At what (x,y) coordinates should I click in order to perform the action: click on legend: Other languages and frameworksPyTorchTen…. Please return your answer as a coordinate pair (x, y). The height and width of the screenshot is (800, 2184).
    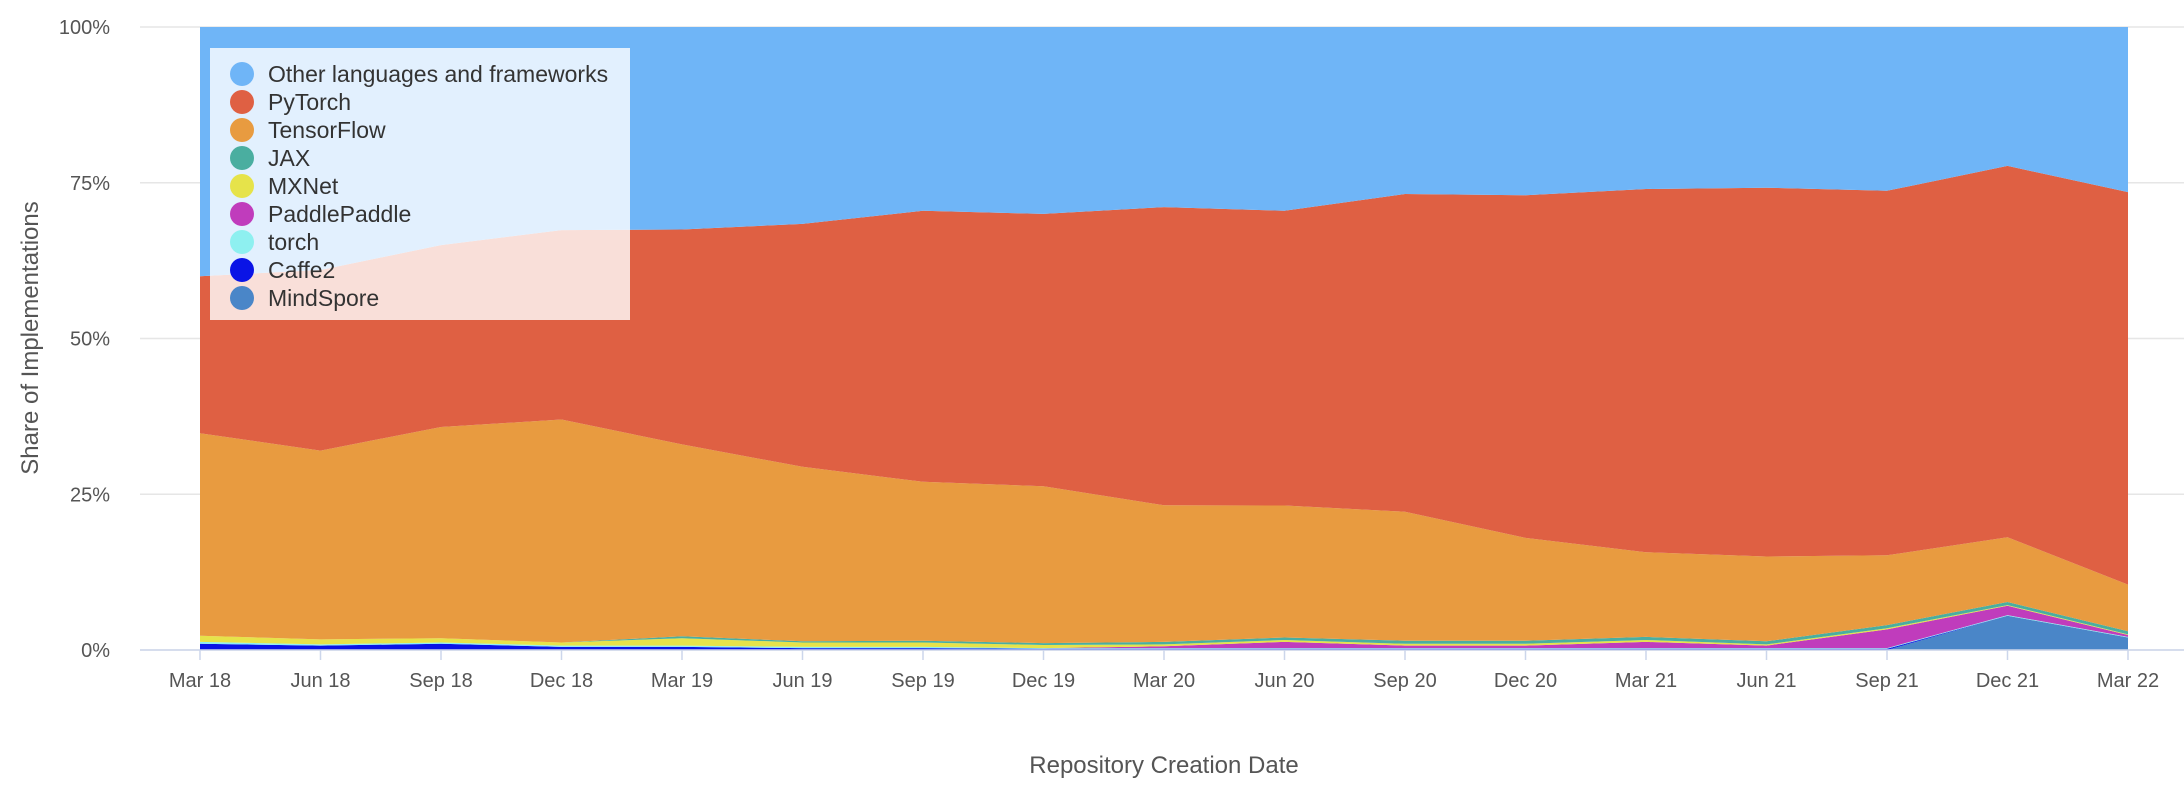
    Looking at the image, I should click on (420, 184).